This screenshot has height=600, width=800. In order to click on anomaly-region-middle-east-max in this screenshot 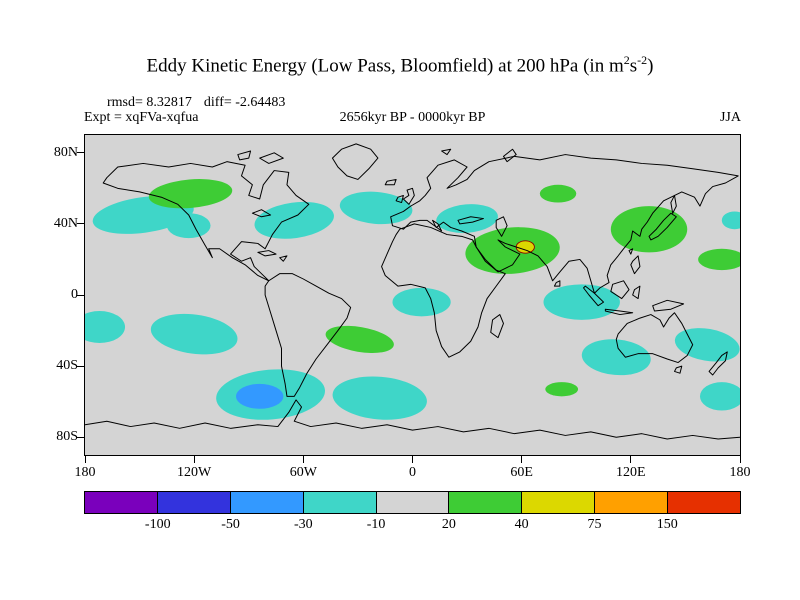, I will do `click(525, 247)`.